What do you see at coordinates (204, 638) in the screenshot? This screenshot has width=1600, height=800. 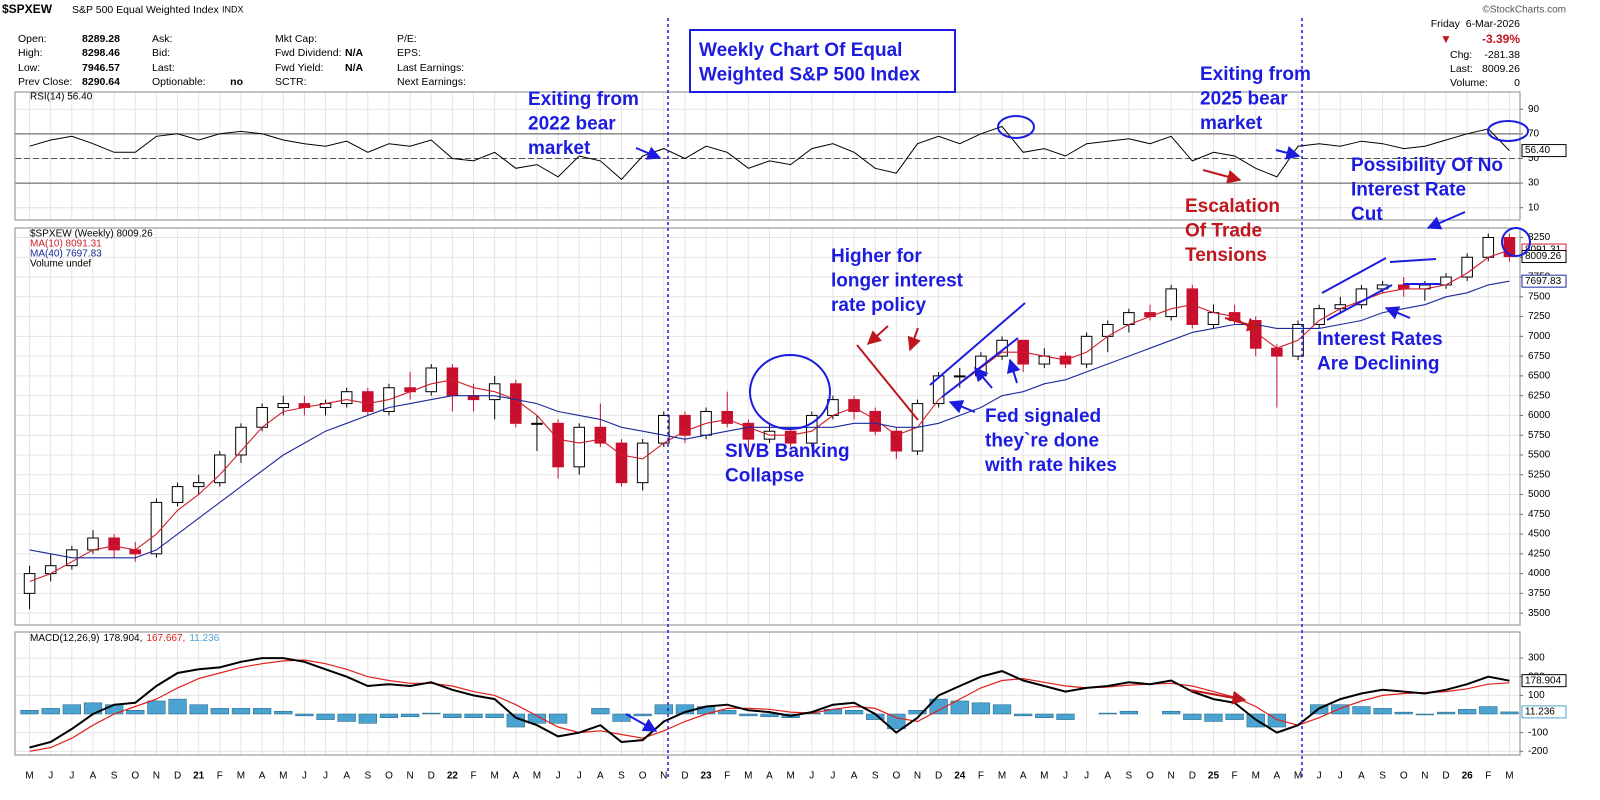 I see `legend-entry: 11.236` at bounding box center [204, 638].